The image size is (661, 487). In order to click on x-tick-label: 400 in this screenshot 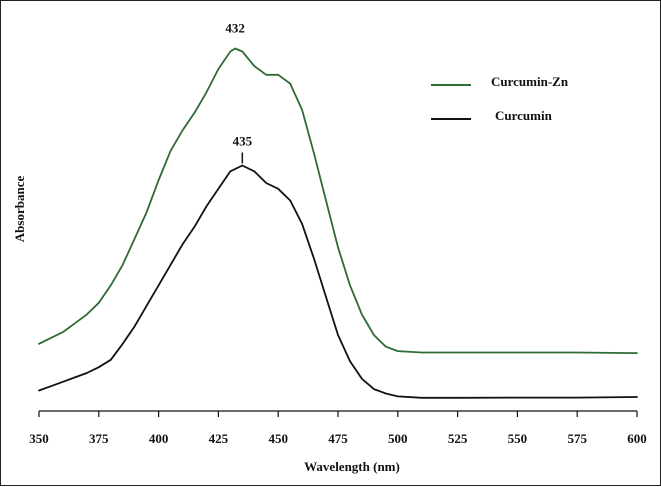, I will do `click(159, 438)`.